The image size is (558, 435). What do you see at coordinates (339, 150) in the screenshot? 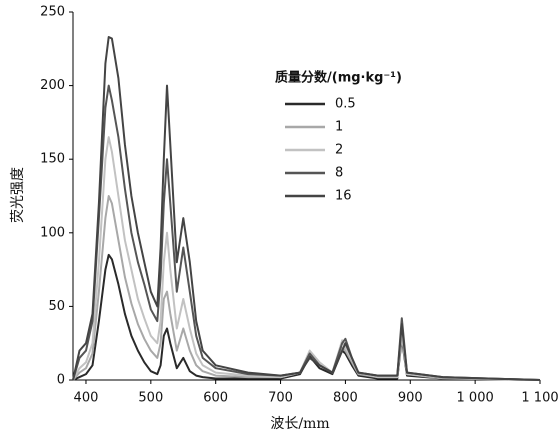
I see `legend-label: 2` at bounding box center [339, 150].